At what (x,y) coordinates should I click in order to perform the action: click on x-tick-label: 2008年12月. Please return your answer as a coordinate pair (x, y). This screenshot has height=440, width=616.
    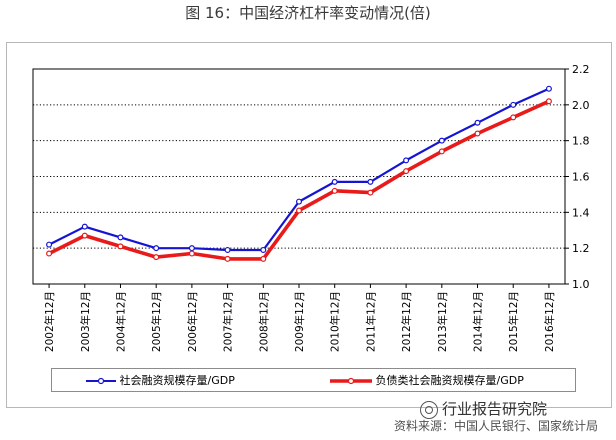
    Looking at the image, I should click on (263, 321).